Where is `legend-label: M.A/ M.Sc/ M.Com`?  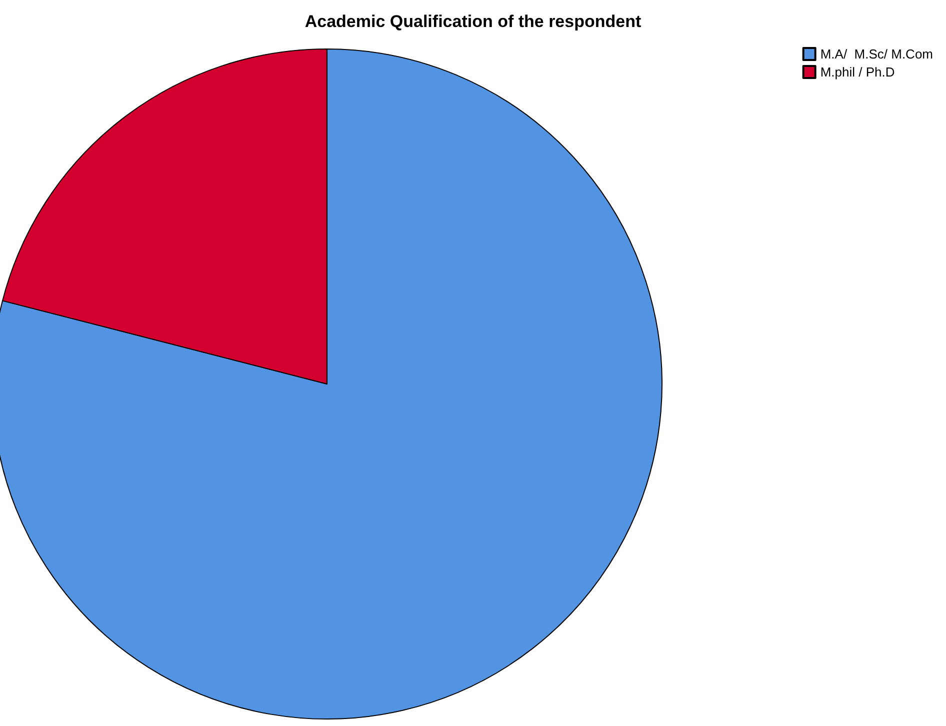 legend-label: M.A/ M.Sc/ M.Com is located at coordinates (876, 54).